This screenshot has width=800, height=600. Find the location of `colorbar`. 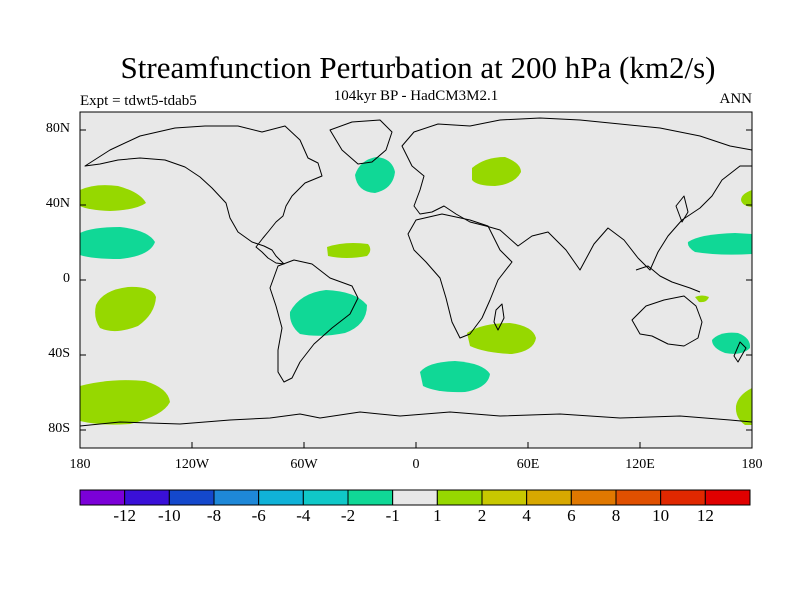

colorbar is located at coordinates (415, 497).